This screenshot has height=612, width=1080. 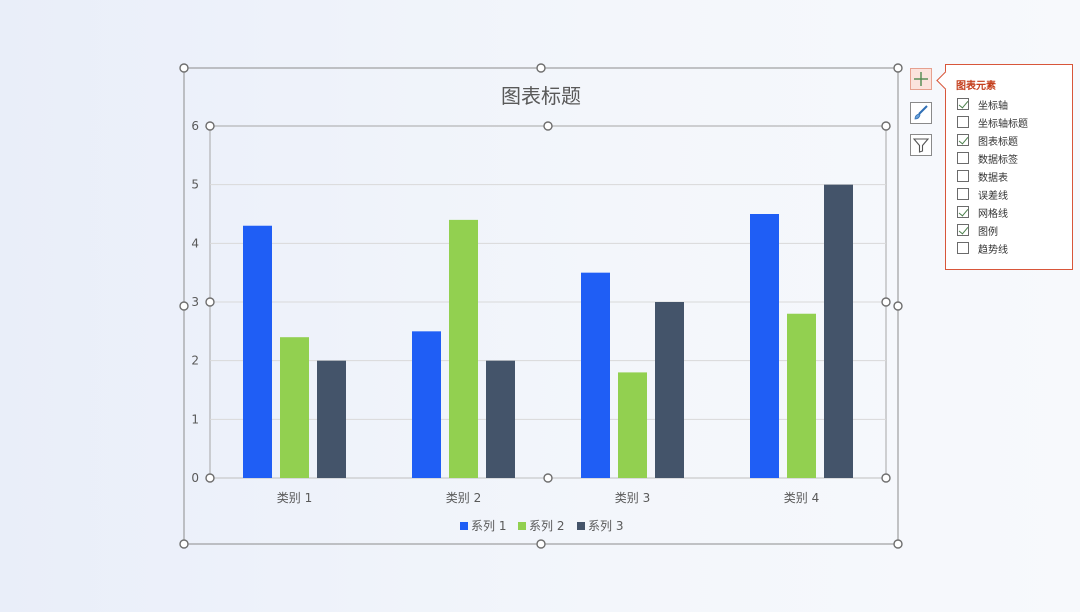 What do you see at coordinates (294, 498) in the screenshot?
I see `x-tick-label: 类别 1` at bounding box center [294, 498].